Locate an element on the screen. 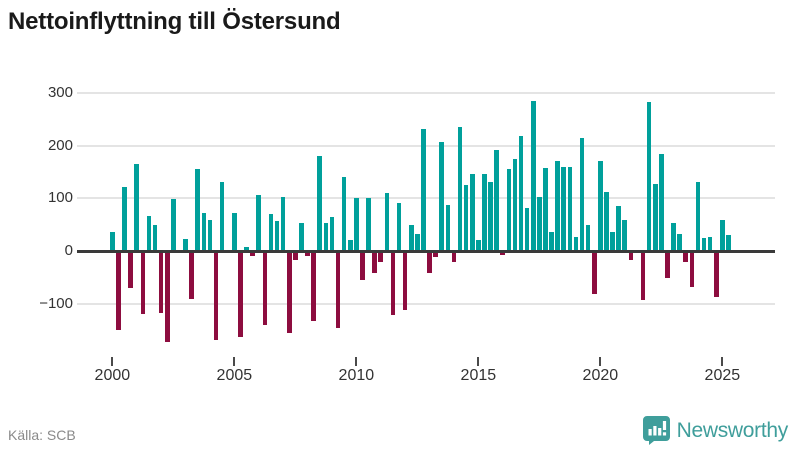 The height and width of the screenshot is (450, 800). bar-2010-Q4 is located at coordinates (374, 262).